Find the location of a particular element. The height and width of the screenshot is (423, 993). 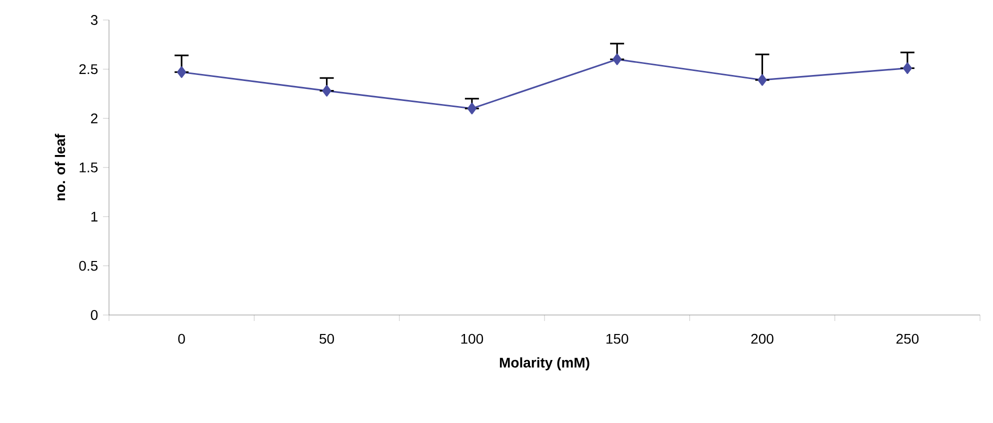

y-tick-label: 3 is located at coordinates (94, 20).